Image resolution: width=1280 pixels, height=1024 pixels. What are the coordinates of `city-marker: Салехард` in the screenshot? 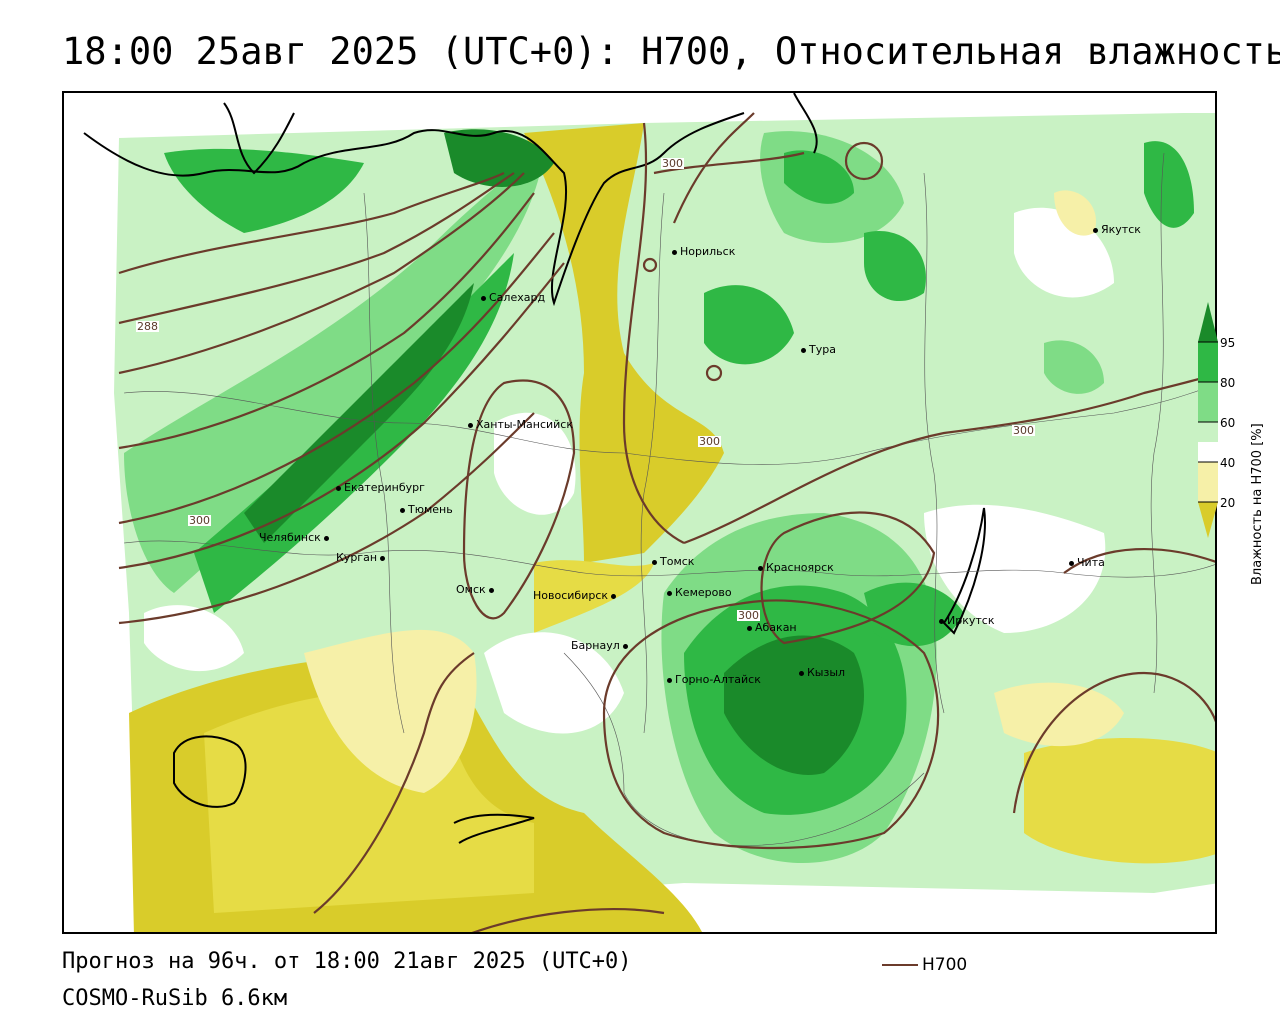 It's located at (513, 297).